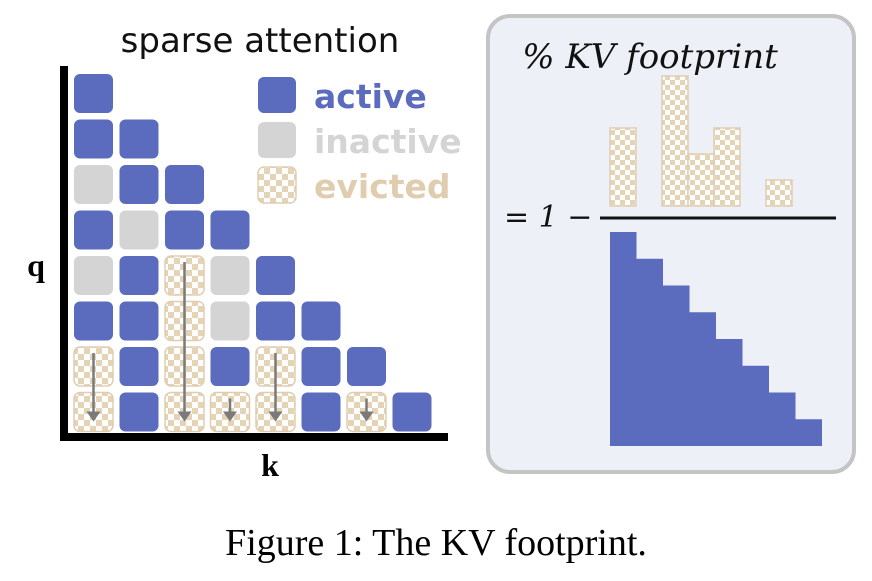  I want to click on denominator-staircase, so click(716, 339).